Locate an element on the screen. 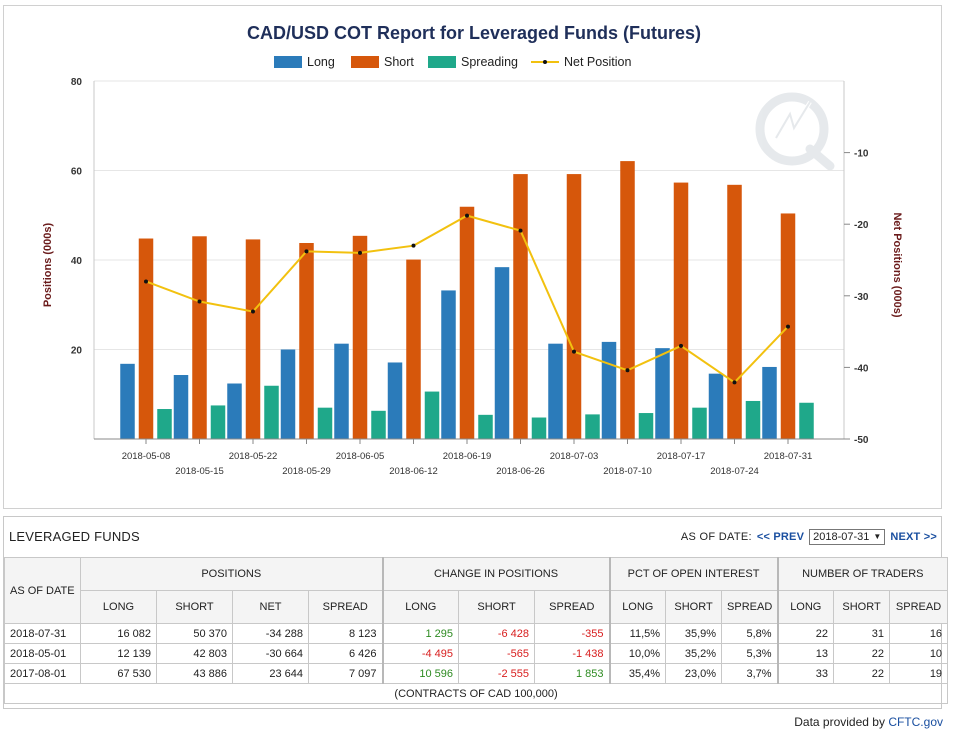  prev-link: << PREV is located at coordinates (780, 537).